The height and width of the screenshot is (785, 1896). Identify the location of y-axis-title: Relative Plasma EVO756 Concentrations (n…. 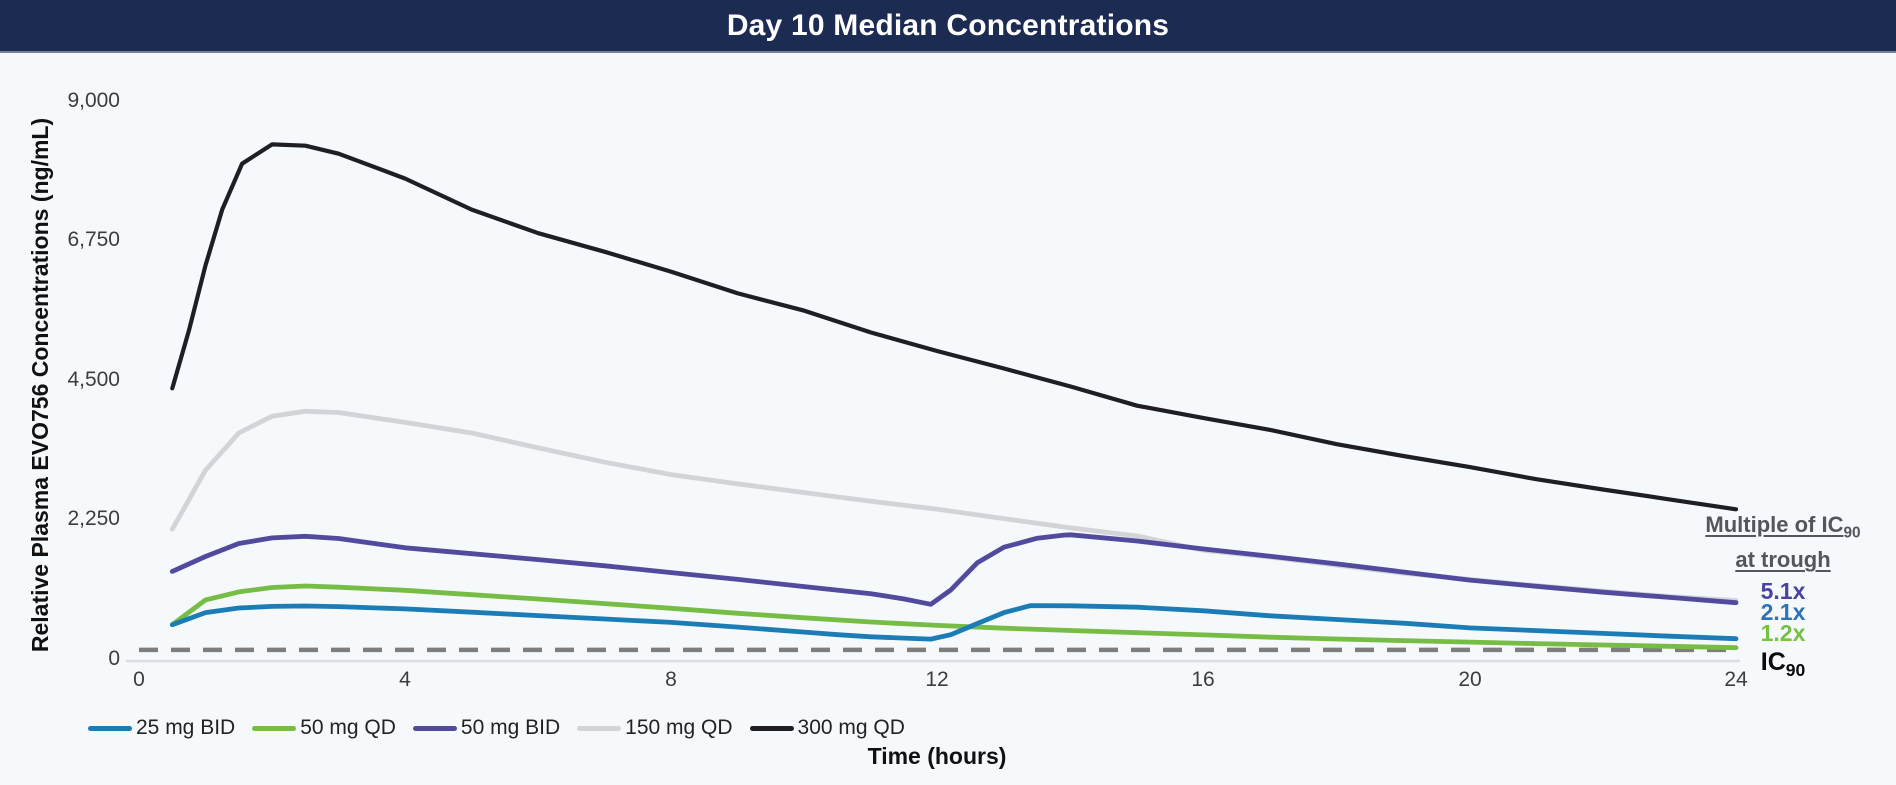
(40, 385).